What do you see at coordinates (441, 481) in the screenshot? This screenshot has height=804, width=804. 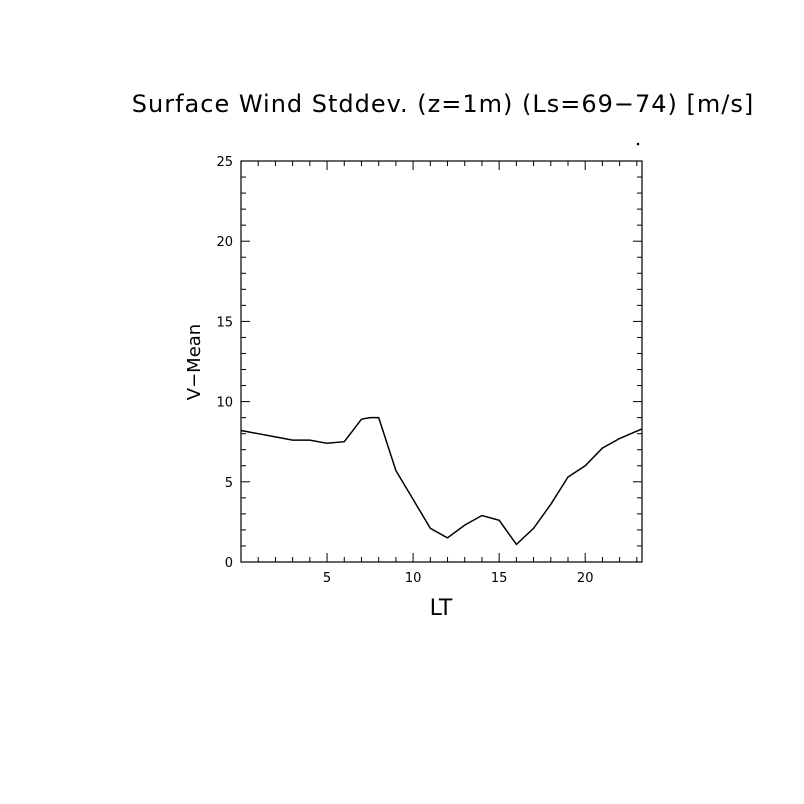 I see `series-line` at bounding box center [441, 481].